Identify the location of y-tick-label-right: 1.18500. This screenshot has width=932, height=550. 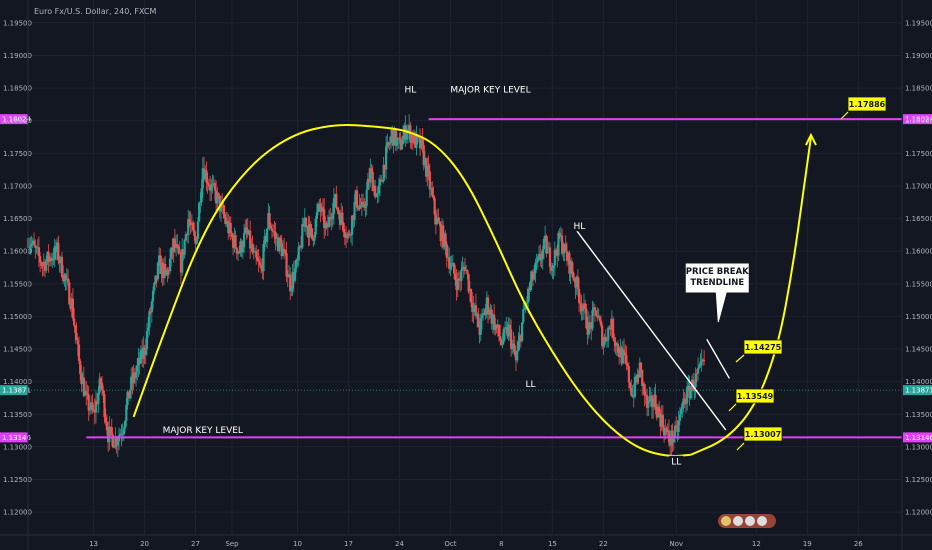
(918, 89).